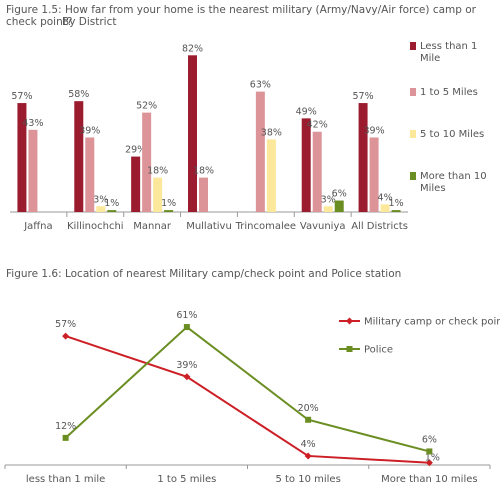 This screenshot has width=500, height=490. What do you see at coordinates (260, 85) in the screenshot?
I see `data-label: 63%` at bounding box center [260, 85].